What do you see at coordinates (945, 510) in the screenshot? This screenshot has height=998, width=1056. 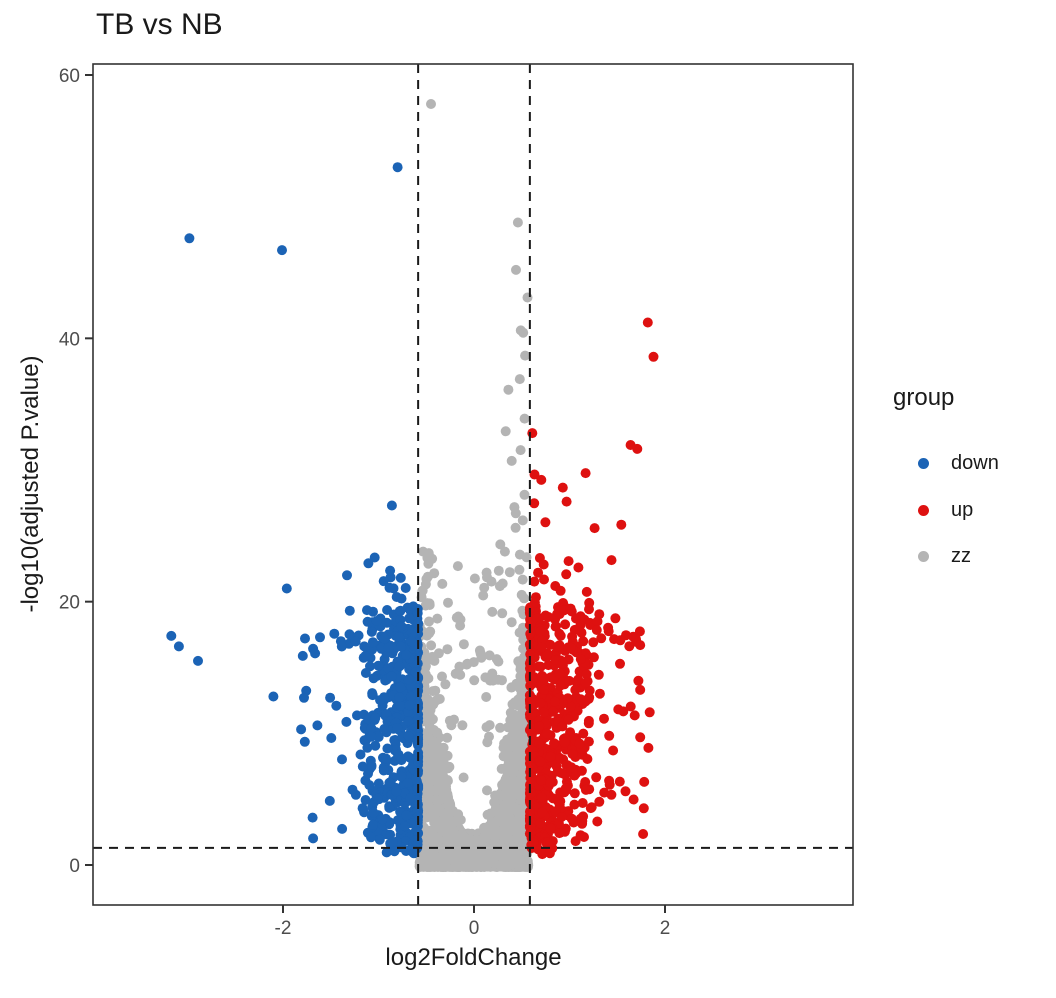 I see `legend-item-up: up` at bounding box center [945, 510].